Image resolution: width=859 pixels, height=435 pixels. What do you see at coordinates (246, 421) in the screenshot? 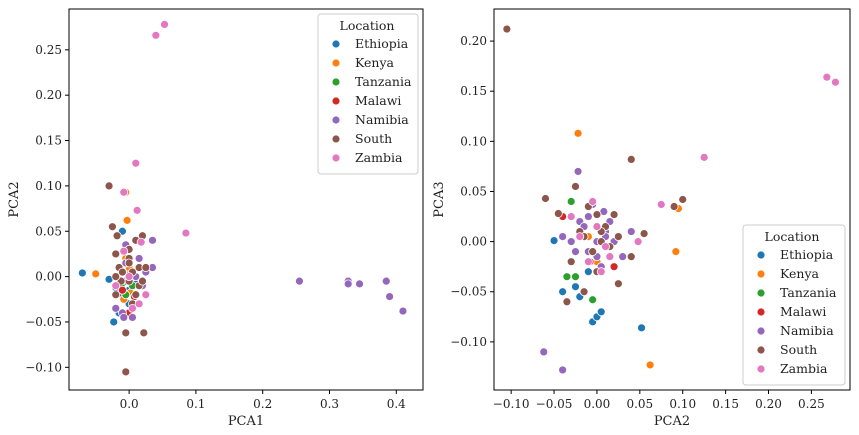
I see `x-axis-label: PCA1` at bounding box center [246, 421].